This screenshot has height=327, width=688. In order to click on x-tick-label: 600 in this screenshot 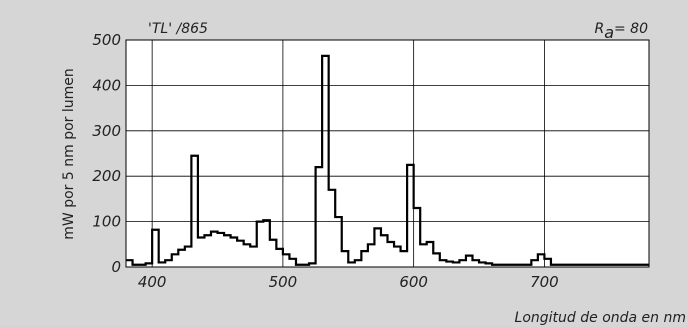, I will do `click(413, 282)`.